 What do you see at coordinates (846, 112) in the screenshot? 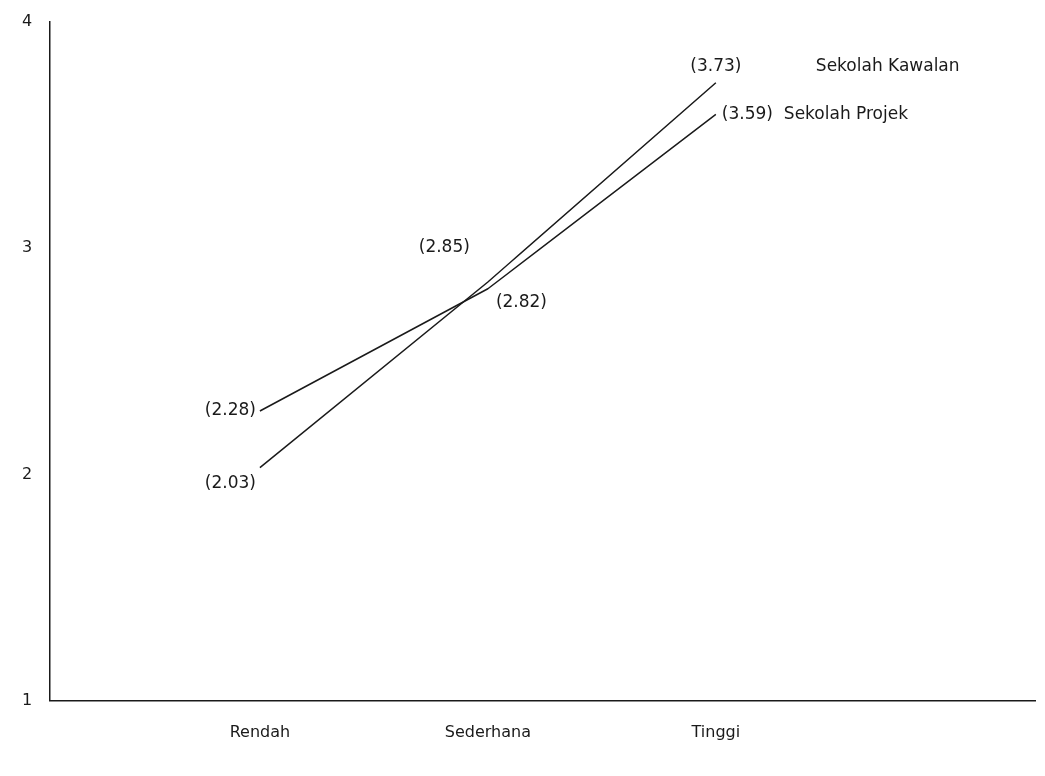
I see `text: Sekolah Projek` at bounding box center [846, 112].